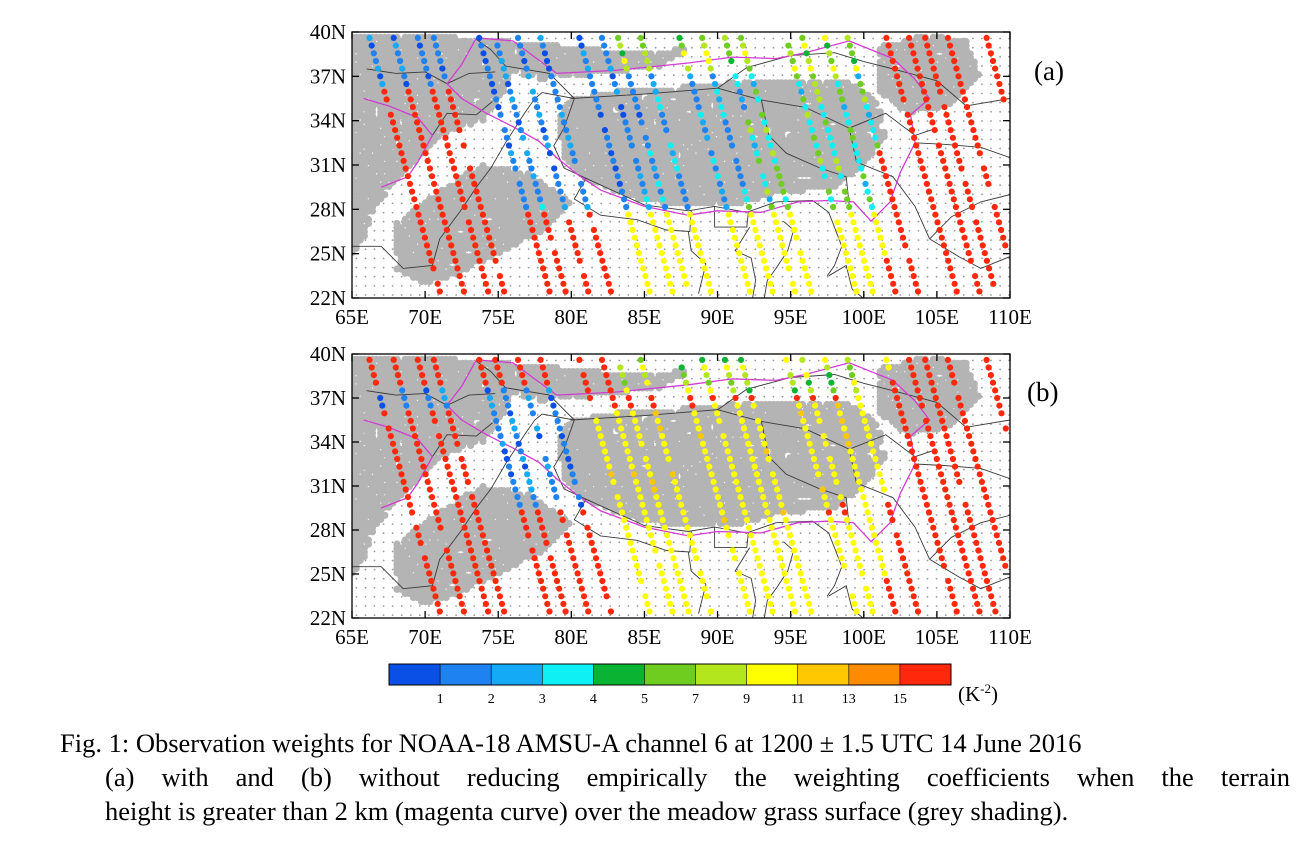  I want to click on panel-label: (b), so click(1042, 392).